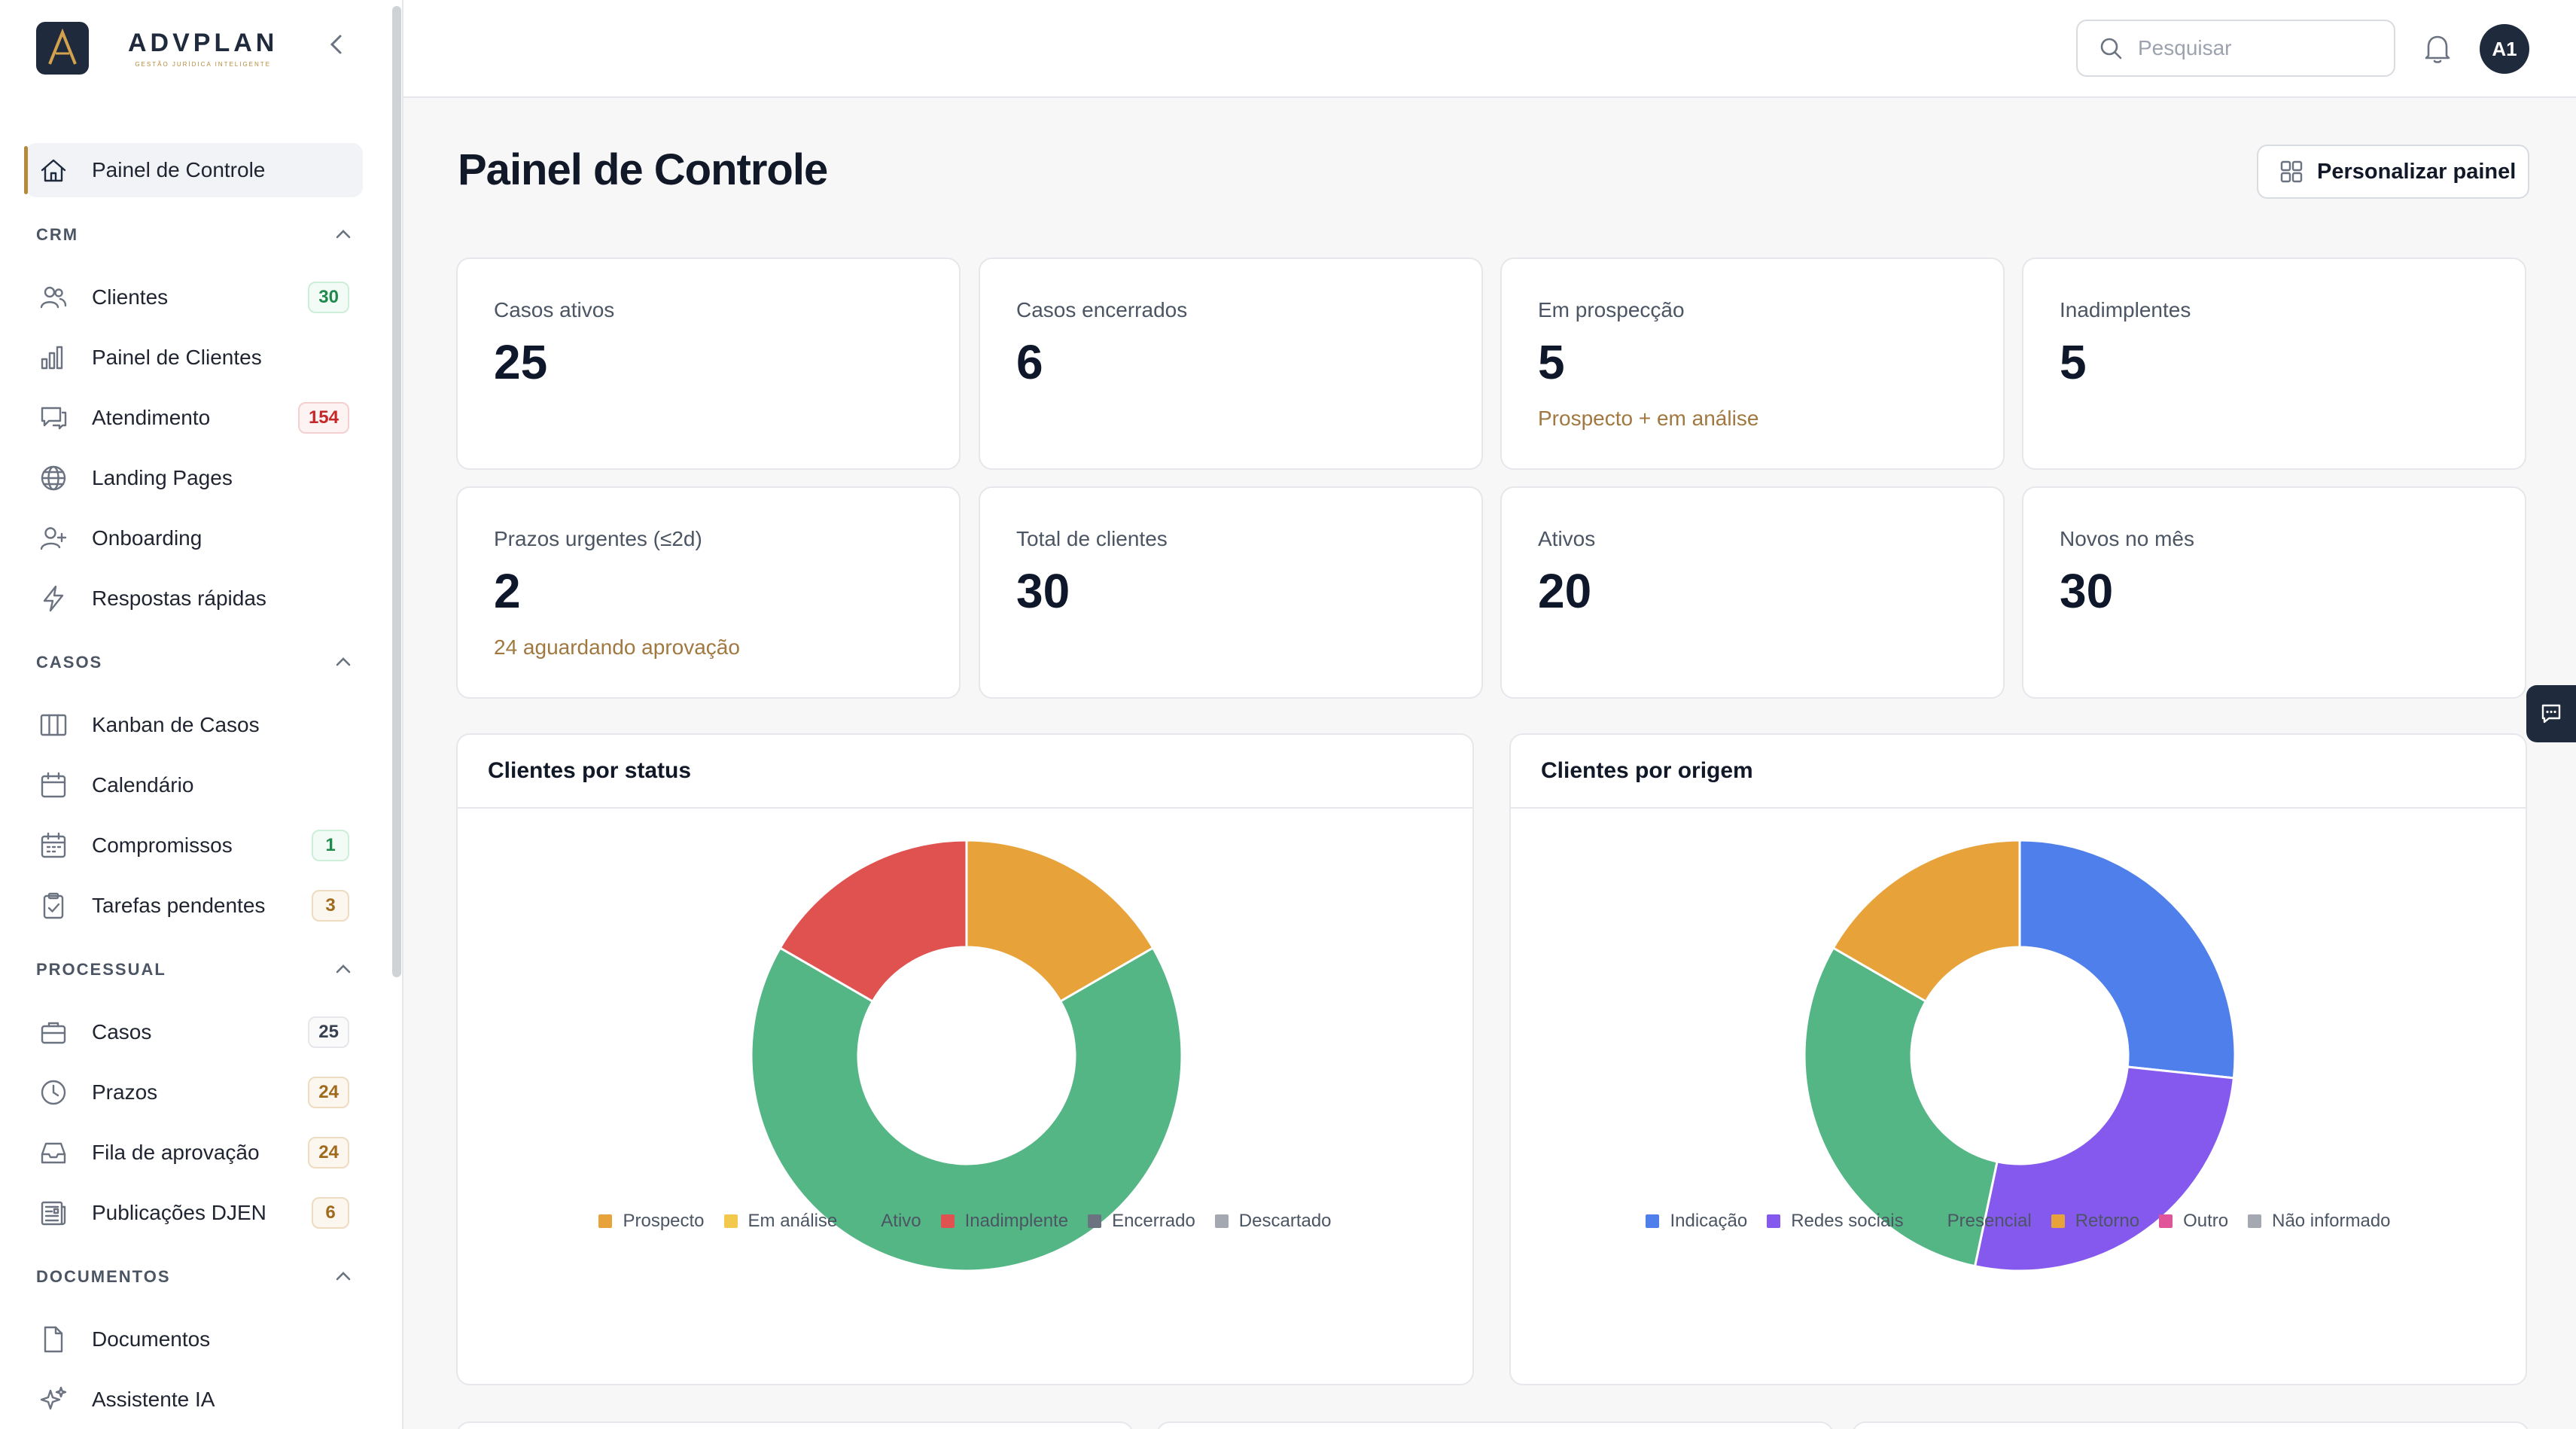 The width and height of the screenshot is (2576, 1429). What do you see at coordinates (179, 598) in the screenshot?
I see `sidebar-item-label: Respostas rápidas` at bounding box center [179, 598].